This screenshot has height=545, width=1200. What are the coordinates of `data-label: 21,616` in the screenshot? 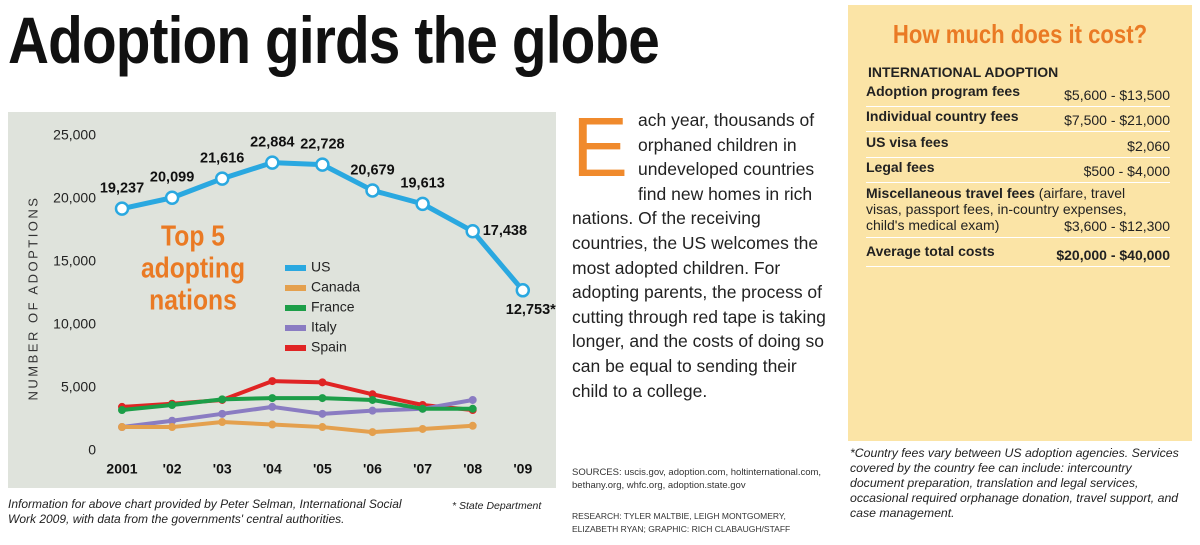 It's located at (222, 158).